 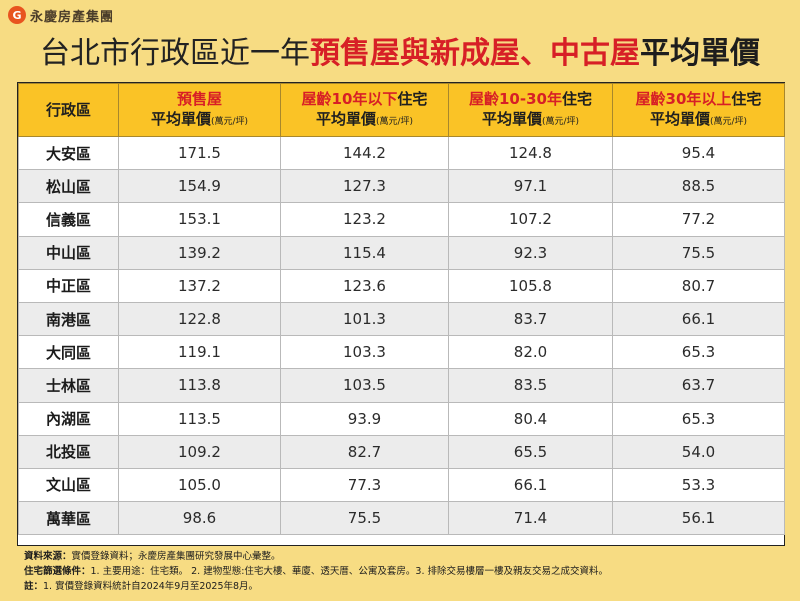 What do you see at coordinates (349, 98) in the screenshot?
I see `header-highlight-text: 屋齡10年以下` at bounding box center [349, 98].